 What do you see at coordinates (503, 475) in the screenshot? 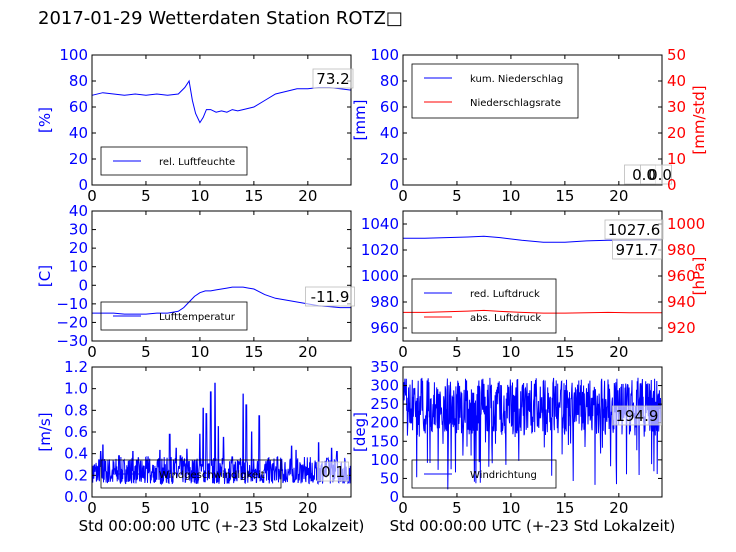
I see `legend-label: Windrichtung` at bounding box center [503, 475].